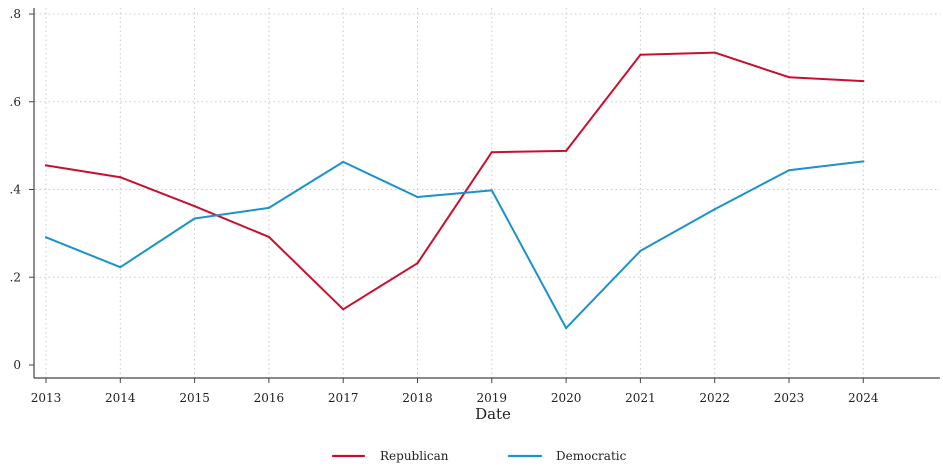  I want to click on x-axis-title: Date, so click(493, 414).